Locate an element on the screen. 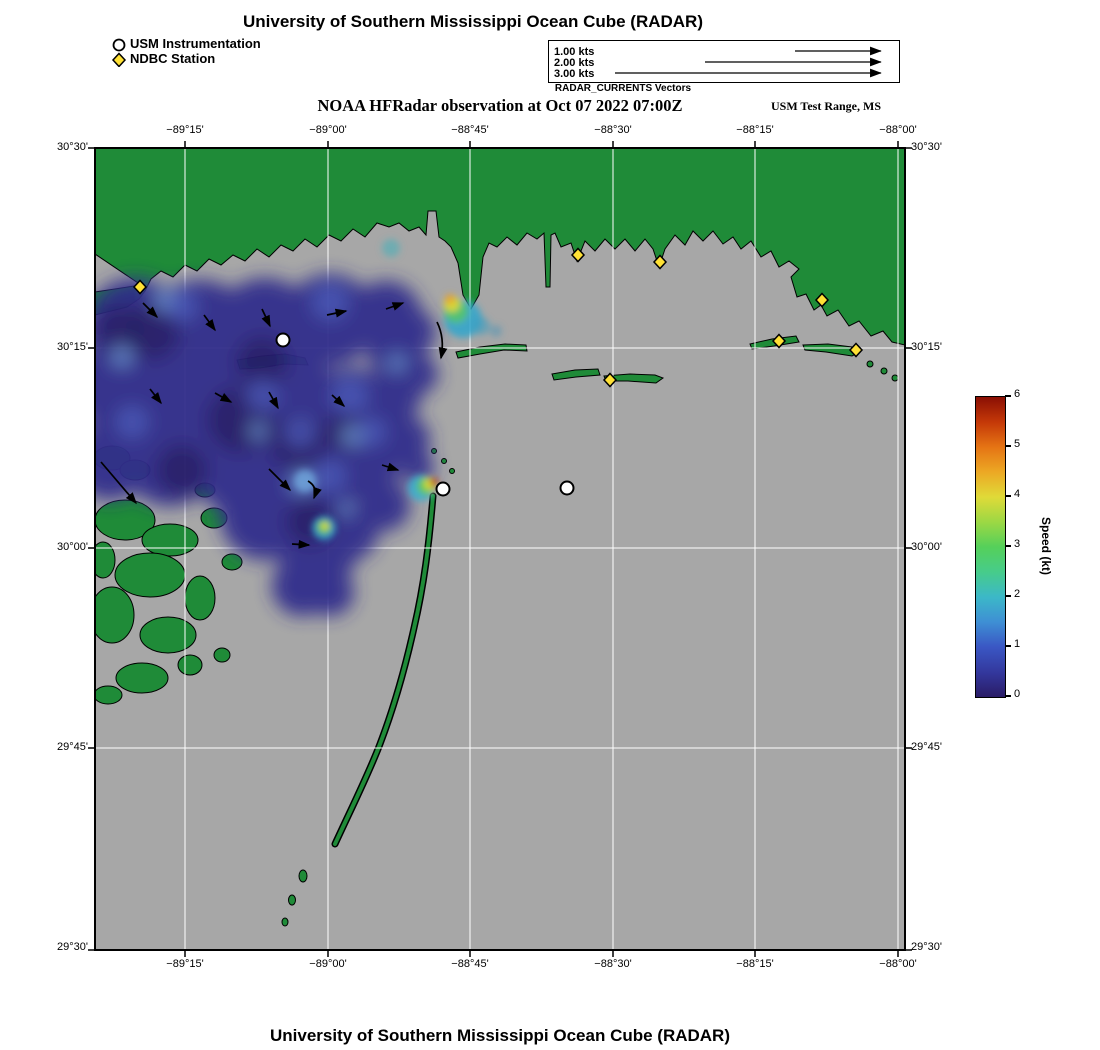  vector-legend-label-1: 1.00 kts is located at coordinates (574, 52).